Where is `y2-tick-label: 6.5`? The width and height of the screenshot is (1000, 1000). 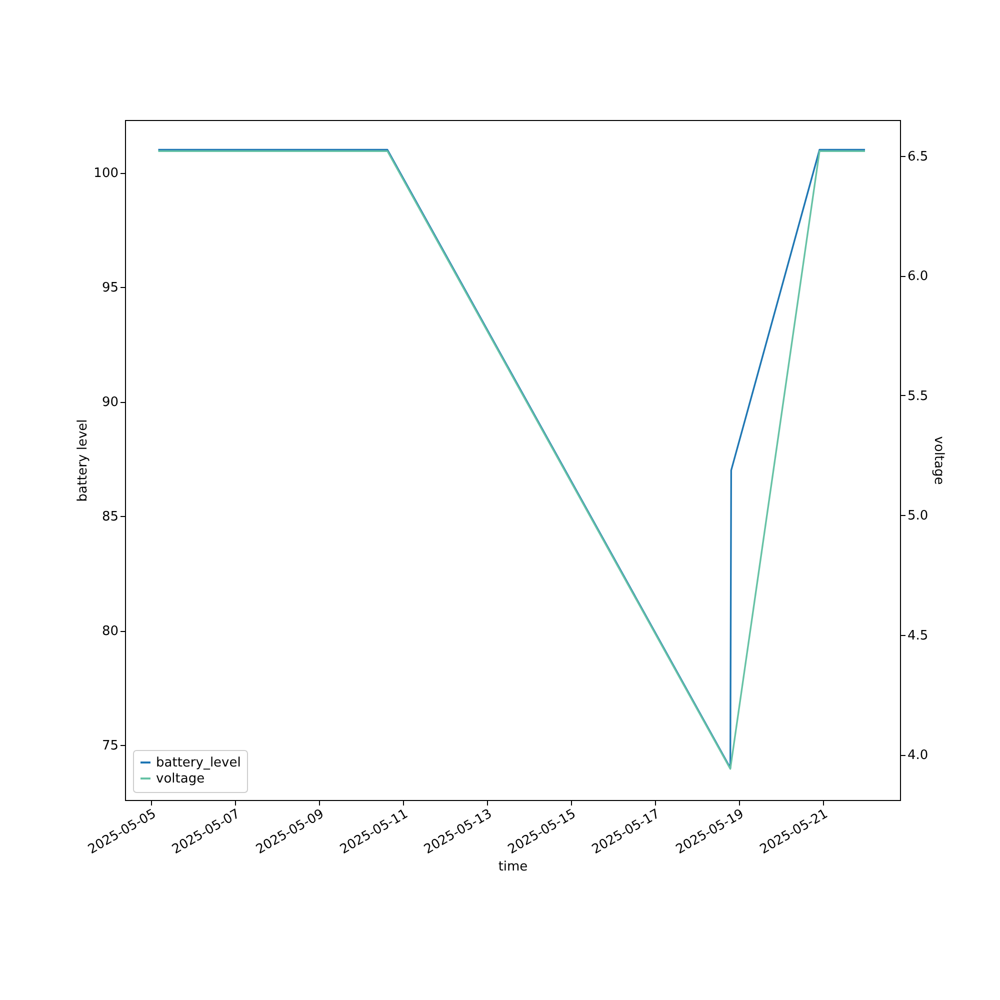 y2-tick-label: 6.5 is located at coordinates (918, 156).